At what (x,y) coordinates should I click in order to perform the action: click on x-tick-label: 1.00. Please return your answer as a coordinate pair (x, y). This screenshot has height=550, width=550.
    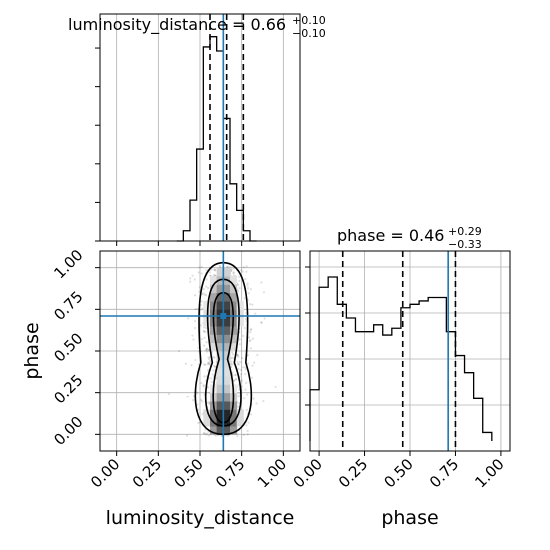
    Looking at the image, I should click on (272, 473).